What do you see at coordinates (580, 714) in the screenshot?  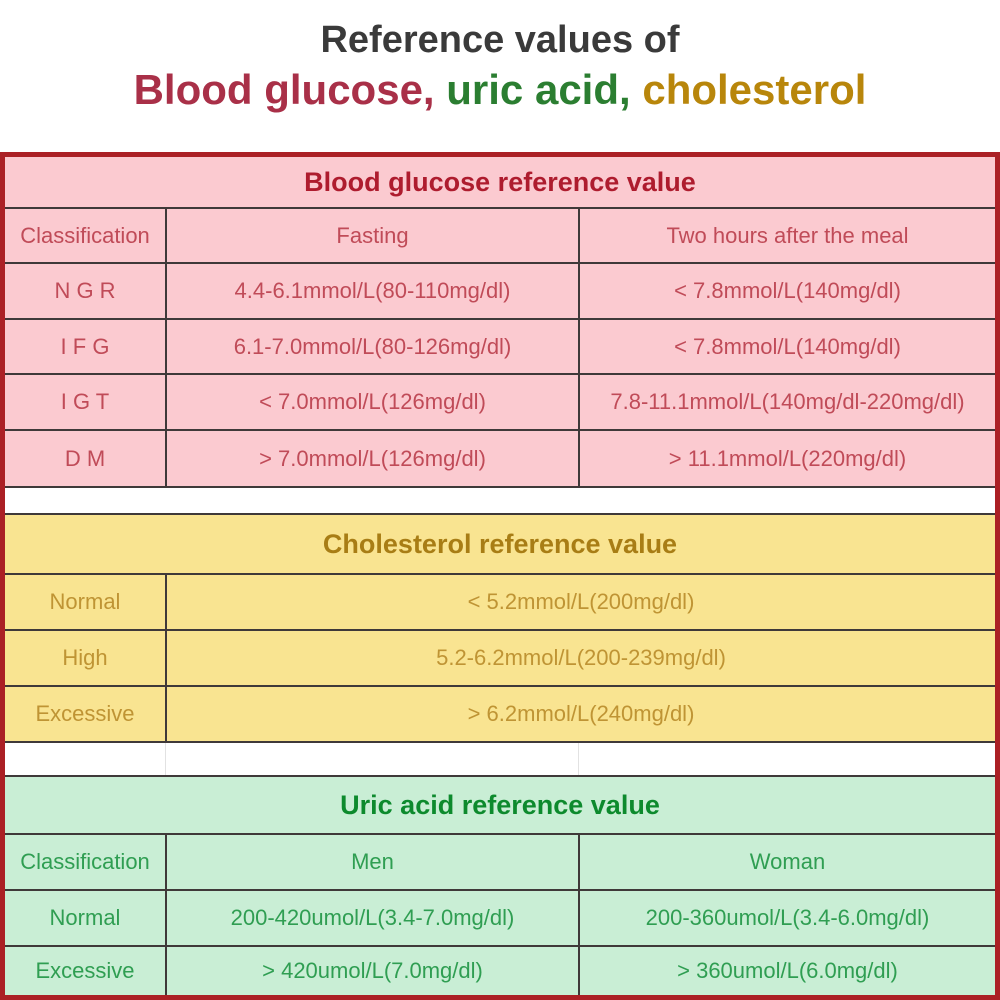 I see `table-cell: > 6.2mmol/L(240mg/dl)` at bounding box center [580, 714].